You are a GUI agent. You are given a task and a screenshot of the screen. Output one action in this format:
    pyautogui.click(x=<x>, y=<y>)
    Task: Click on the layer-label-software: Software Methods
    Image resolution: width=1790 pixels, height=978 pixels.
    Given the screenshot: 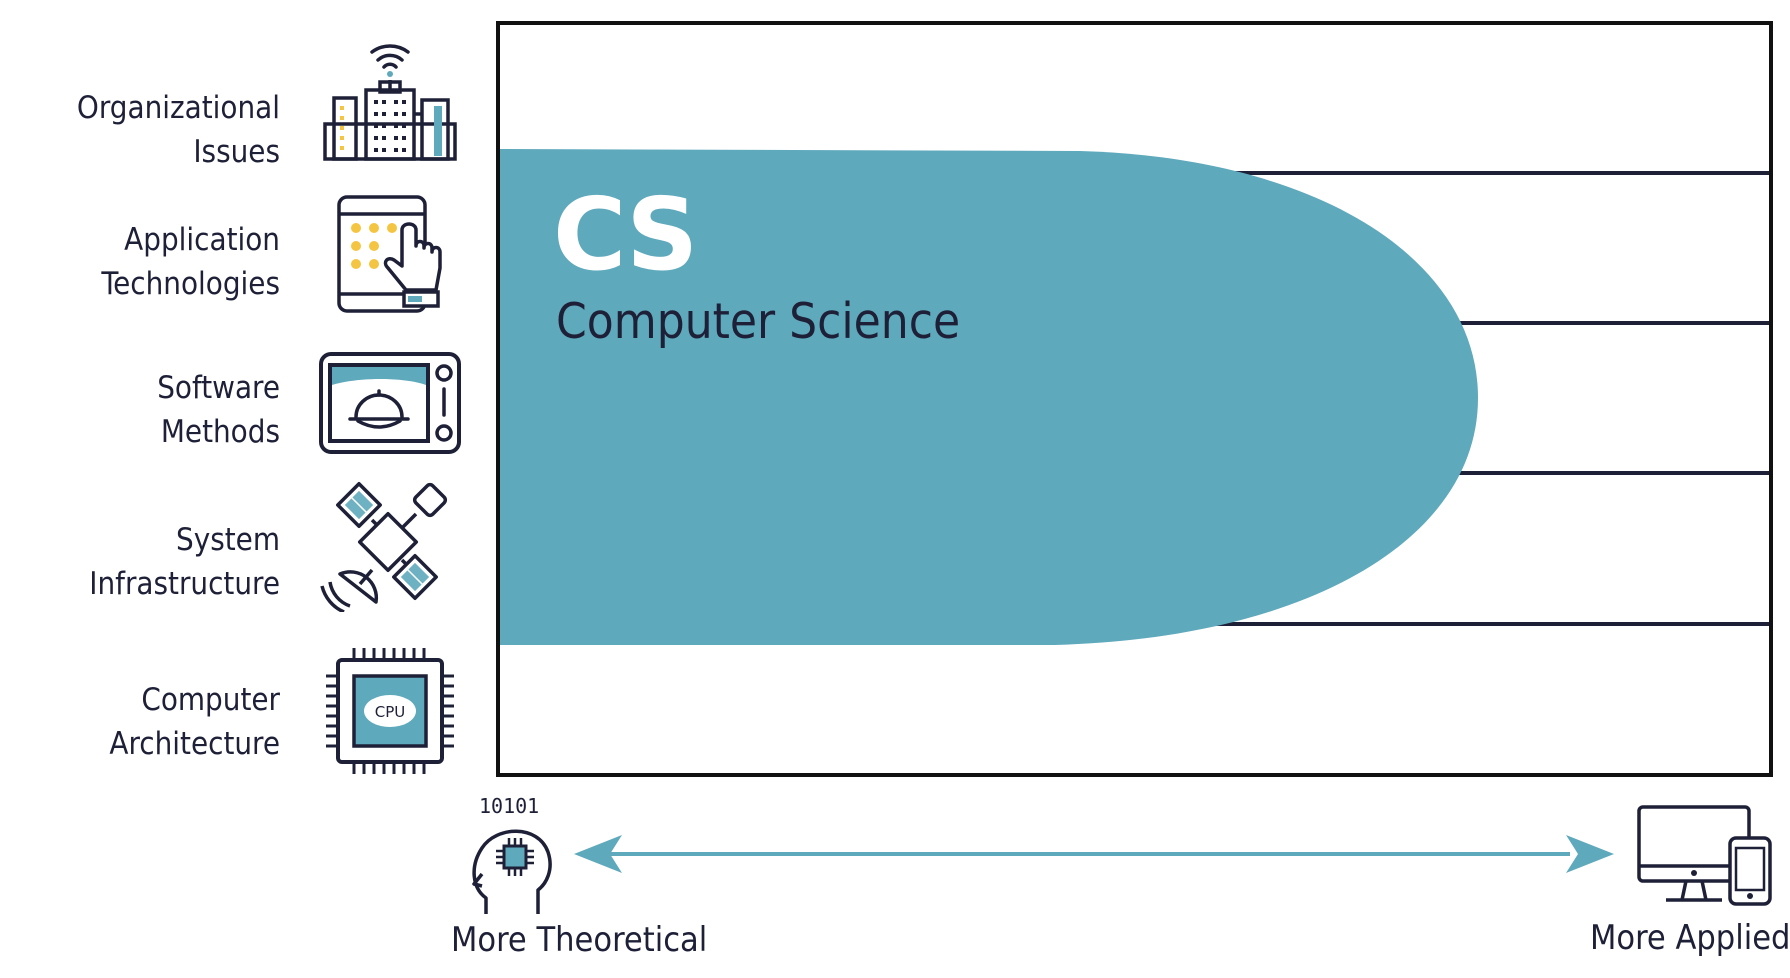 What is the action you would take?
    pyautogui.click(x=150, y=410)
    